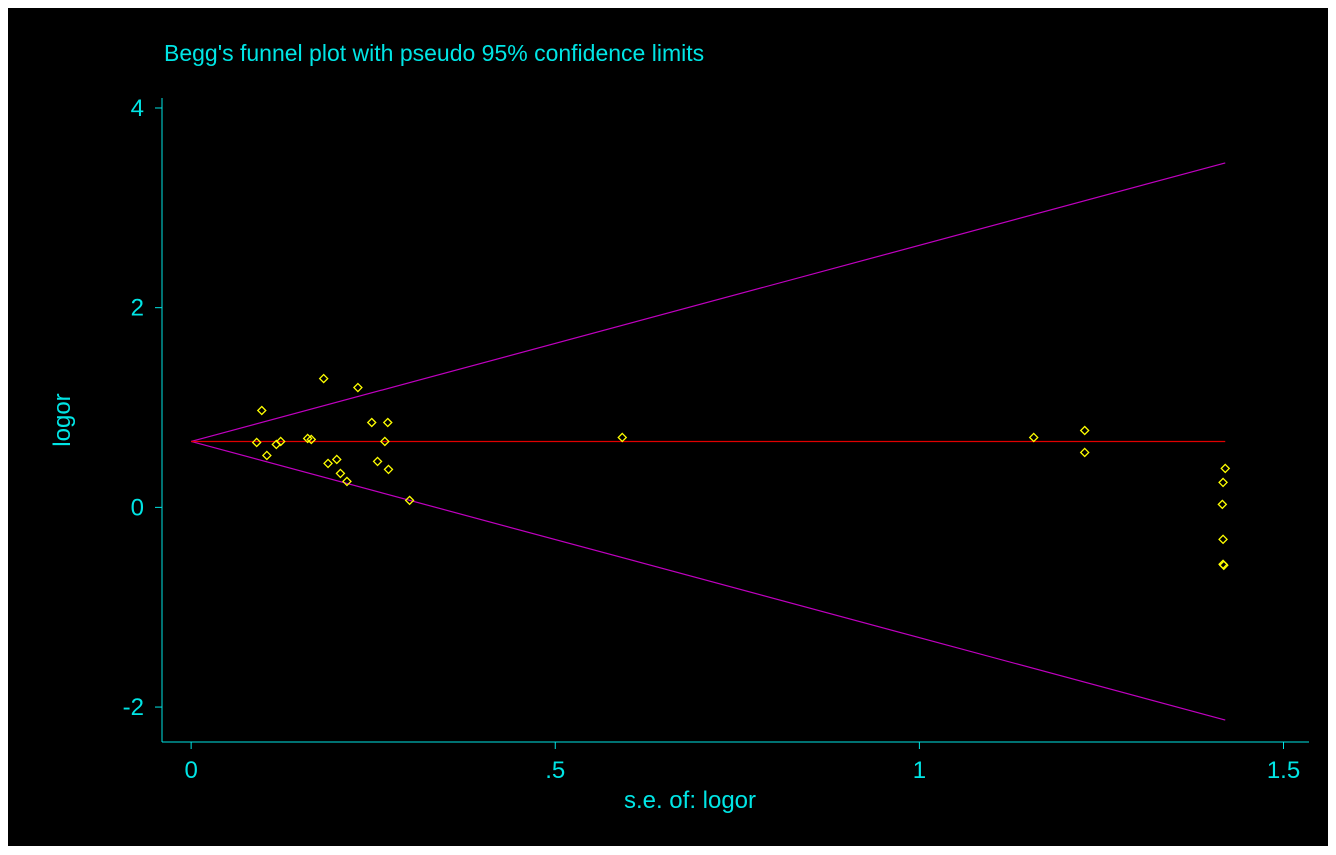 This screenshot has height=855, width=1336. What do you see at coordinates (137, 308) in the screenshot?
I see `y-tick-label: 2` at bounding box center [137, 308].